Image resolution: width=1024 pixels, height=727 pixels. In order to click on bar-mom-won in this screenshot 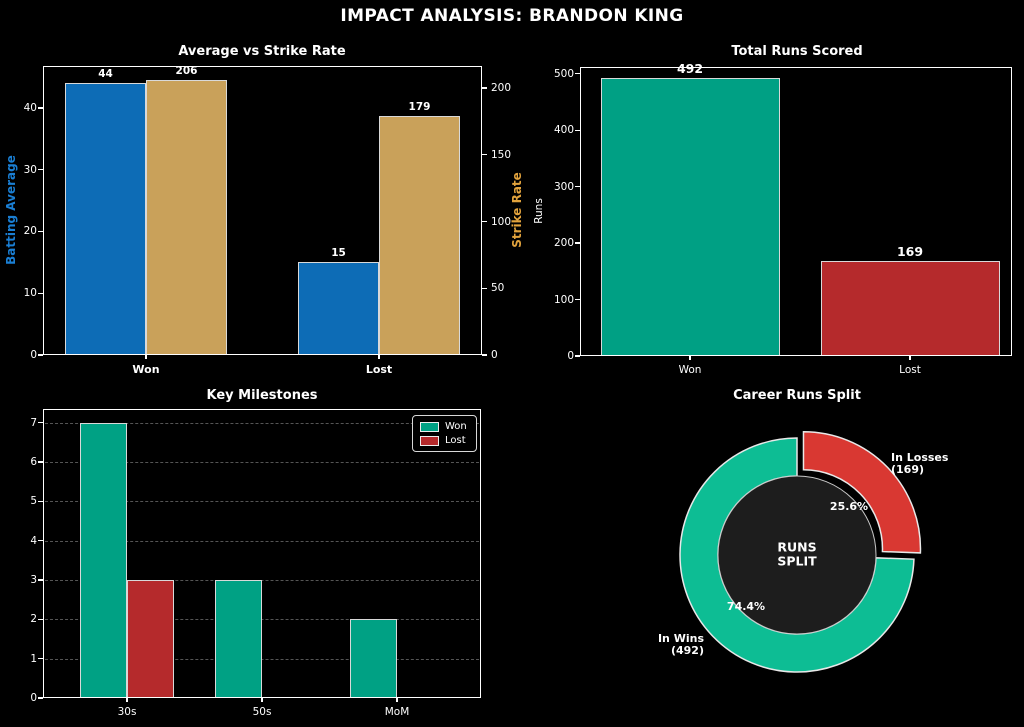, I will do `click(373, 658)`.